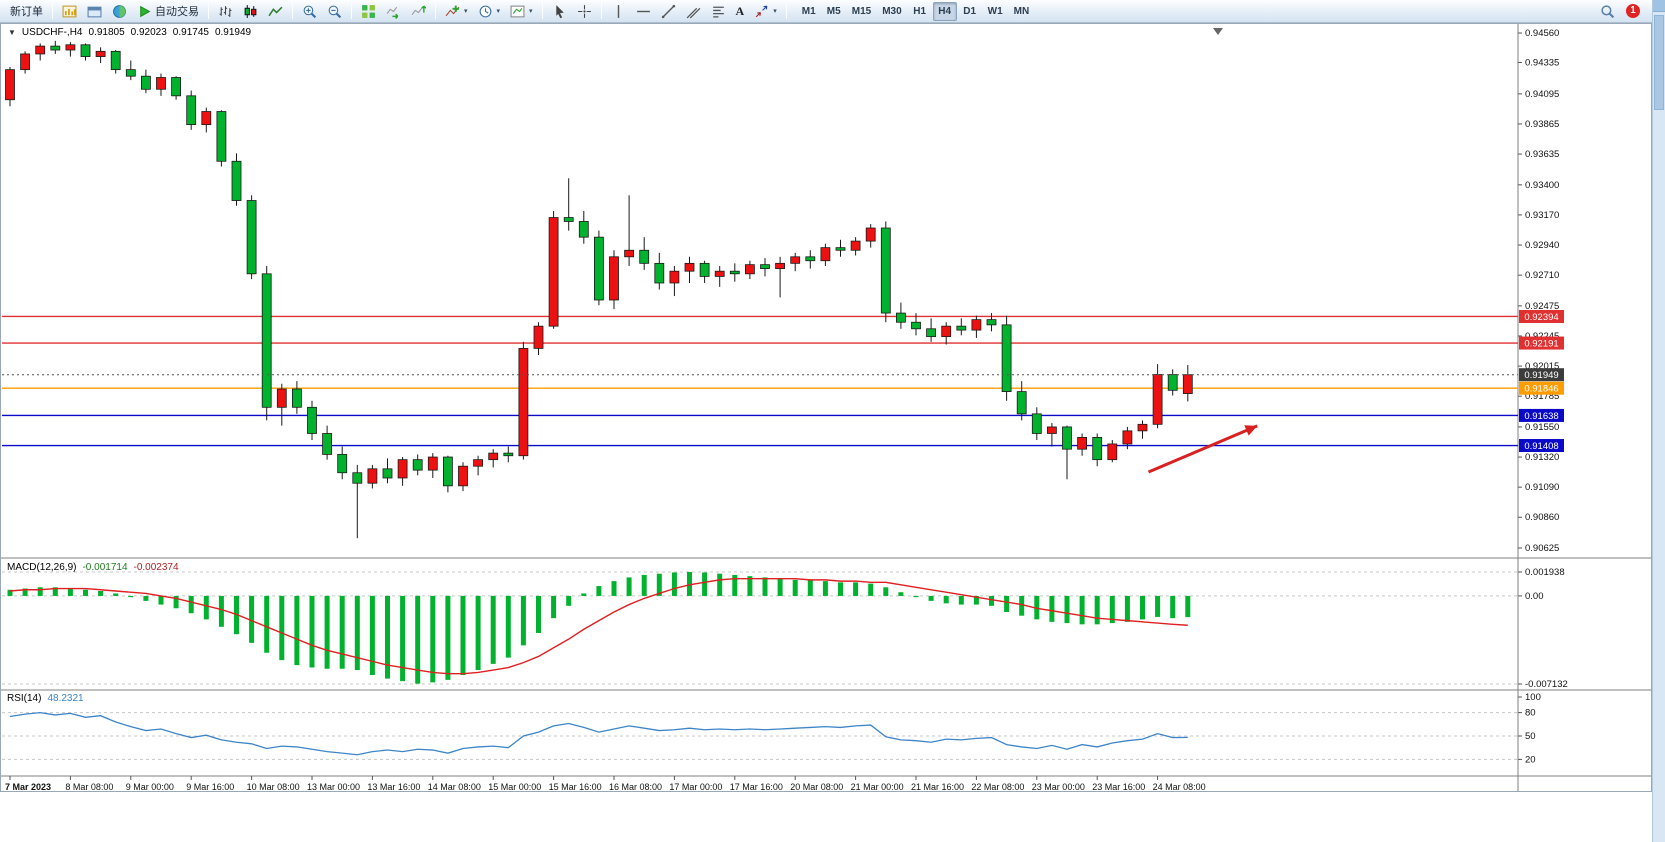  I want to click on indicators-button: ▾, so click(456, 11).